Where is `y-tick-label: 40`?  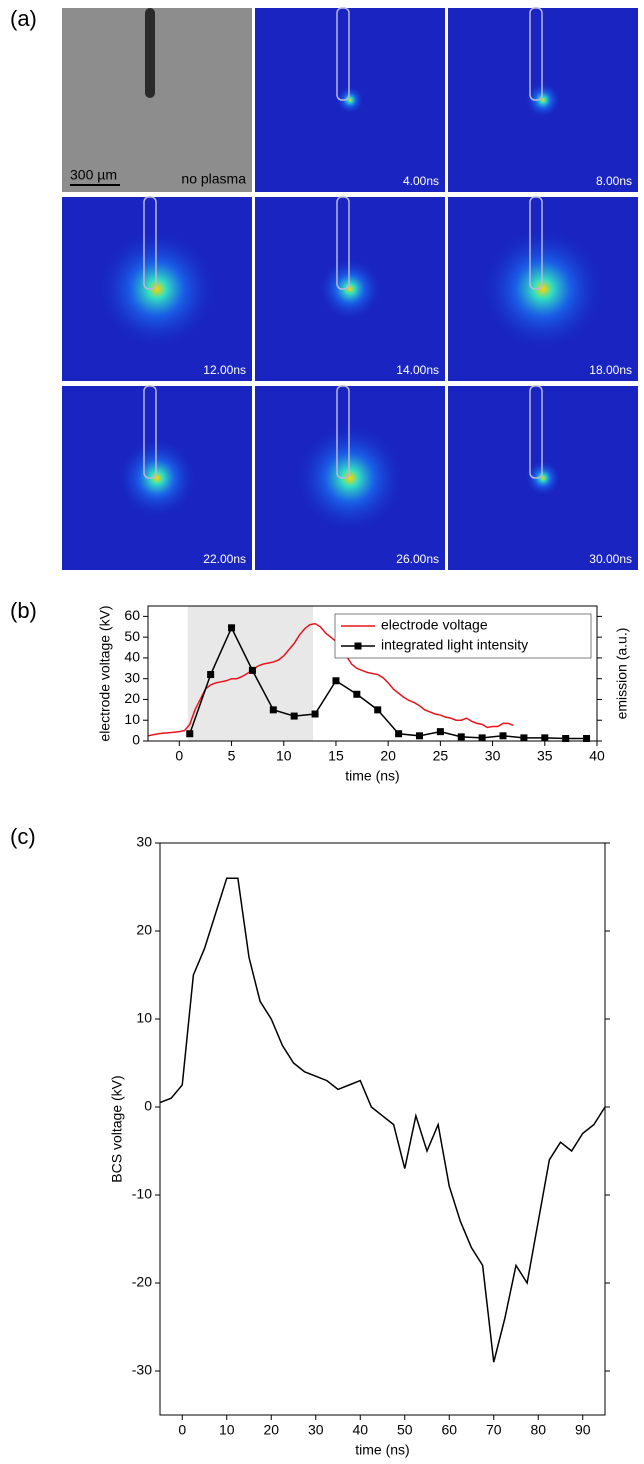 y-tick-label: 40 is located at coordinates (132, 657).